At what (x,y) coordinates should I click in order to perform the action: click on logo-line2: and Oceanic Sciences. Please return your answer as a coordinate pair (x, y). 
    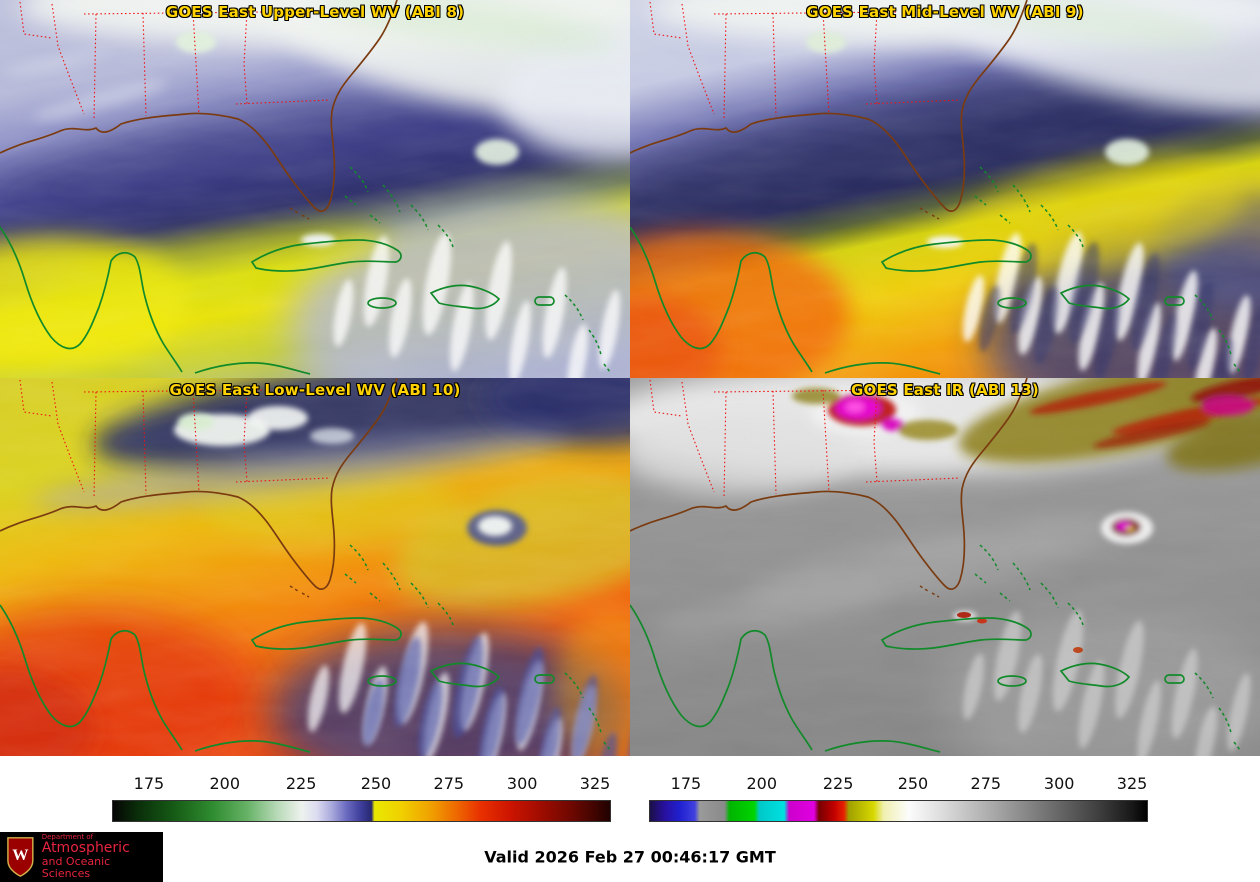
    Looking at the image, I should click on (76, 868).